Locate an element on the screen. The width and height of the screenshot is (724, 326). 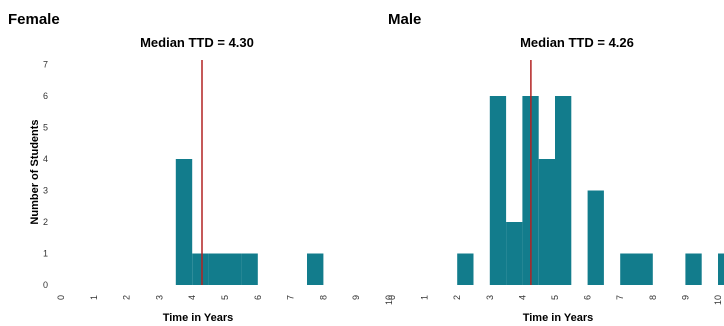
male-x-tick-6: 6 is located at coordinates (588, 297).